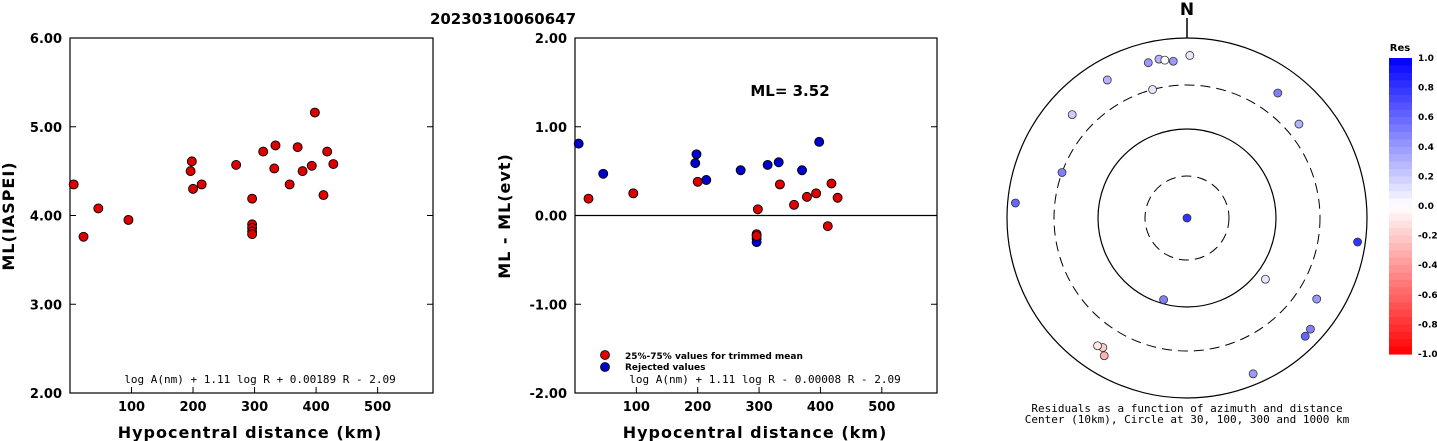 Image resolution: width=1437 pixels, height=441 pixels. I want to click on y-axis-label: ML - ML(evt), so click(504, 216).